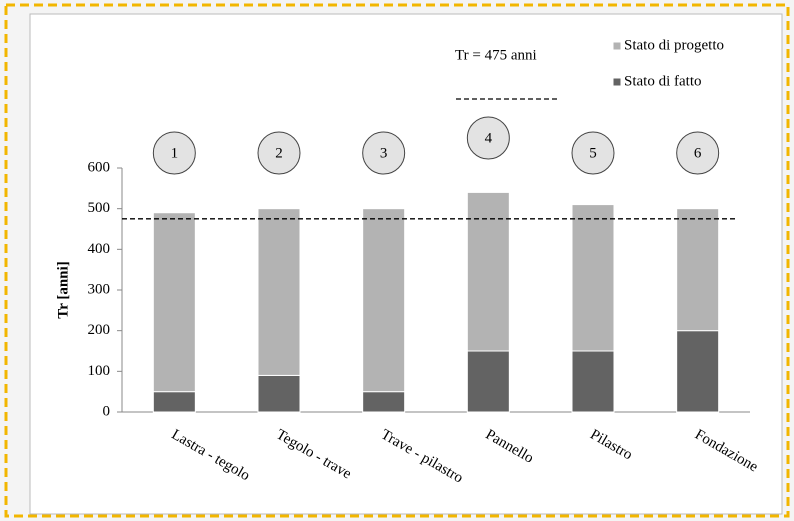  What do you see at coordinates (99, 289) in the screenshot?
I see `y-tick-label: 300` at bounding box center [99, 289].